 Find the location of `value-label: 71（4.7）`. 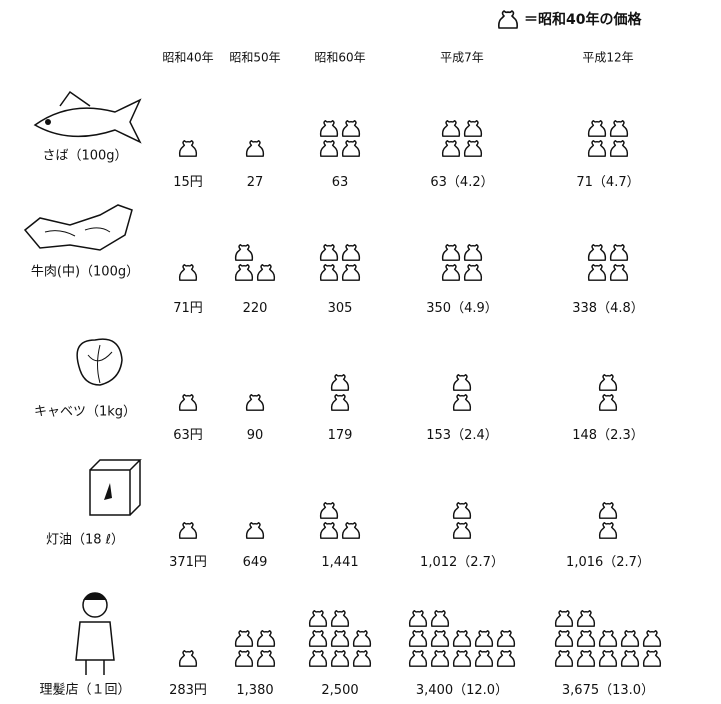

value-label: 71（4.7） is located at coordinates (607, 182).